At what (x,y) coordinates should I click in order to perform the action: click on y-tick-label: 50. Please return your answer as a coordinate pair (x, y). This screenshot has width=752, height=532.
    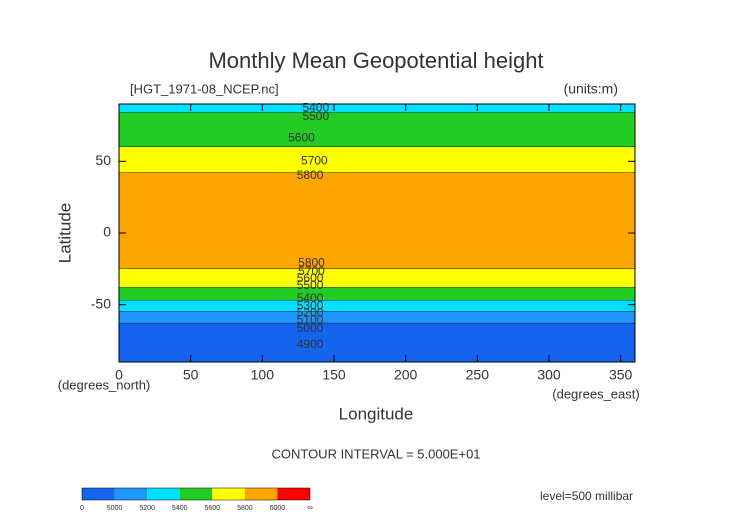
    Looking at the image, I should click on (103, 160).